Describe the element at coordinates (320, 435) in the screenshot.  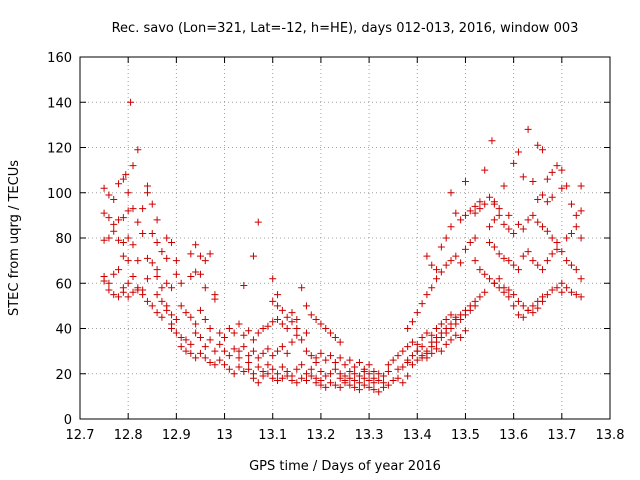
I see `x-tick-label: 13.2` at that location.